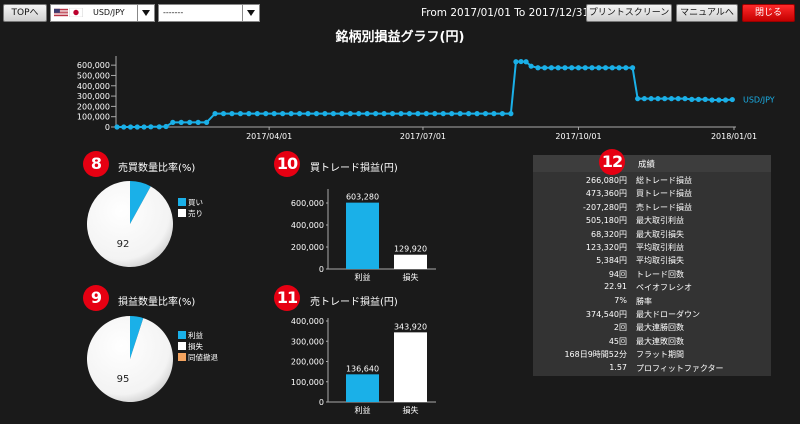  What do you see at coordinates (660, 221) in the screenshot?
I see `results-label: 最大取引利益` at bounding box center [660, 221].